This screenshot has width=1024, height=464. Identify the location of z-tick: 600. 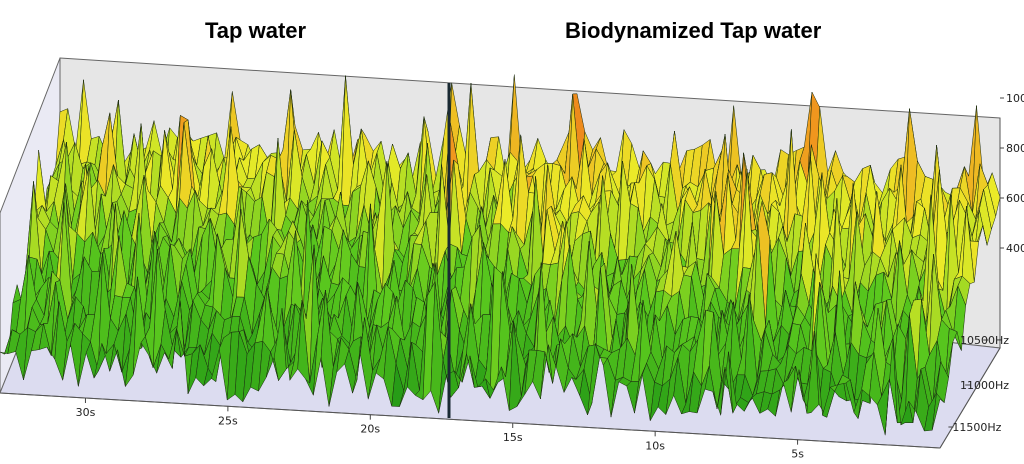
(1012, 198).